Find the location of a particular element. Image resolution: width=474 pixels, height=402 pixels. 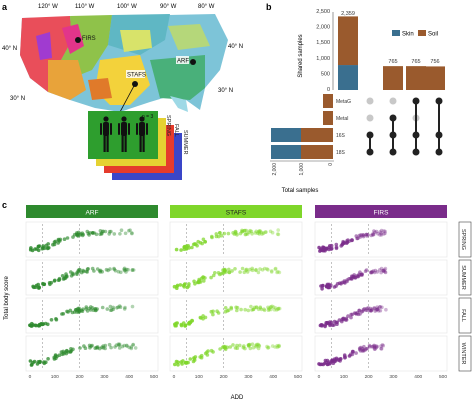

scatter-xlabel: ADD is located at coordinates (237, 398).